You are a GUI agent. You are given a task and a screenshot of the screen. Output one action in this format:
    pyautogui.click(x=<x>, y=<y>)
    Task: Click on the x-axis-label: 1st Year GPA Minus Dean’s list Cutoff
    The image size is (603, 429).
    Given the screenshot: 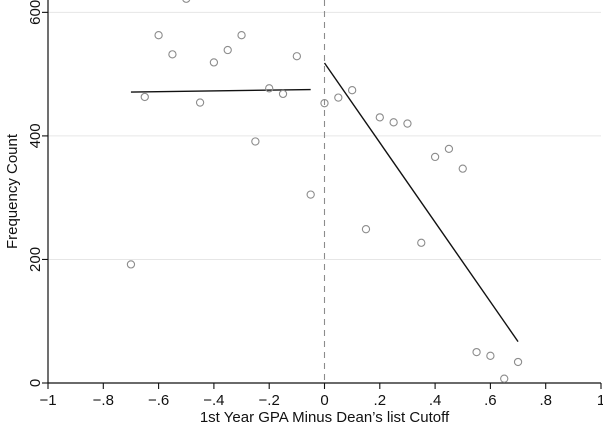 What is the action you would take?
    pyautogui.click(x=325, y=417)
    